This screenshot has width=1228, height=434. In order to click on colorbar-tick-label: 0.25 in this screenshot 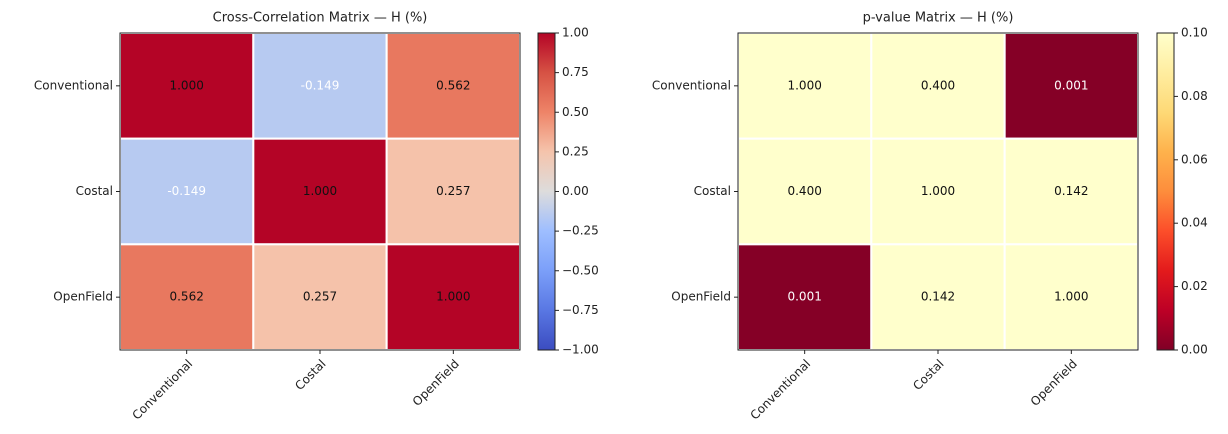, I will do `click(575, 151)`.